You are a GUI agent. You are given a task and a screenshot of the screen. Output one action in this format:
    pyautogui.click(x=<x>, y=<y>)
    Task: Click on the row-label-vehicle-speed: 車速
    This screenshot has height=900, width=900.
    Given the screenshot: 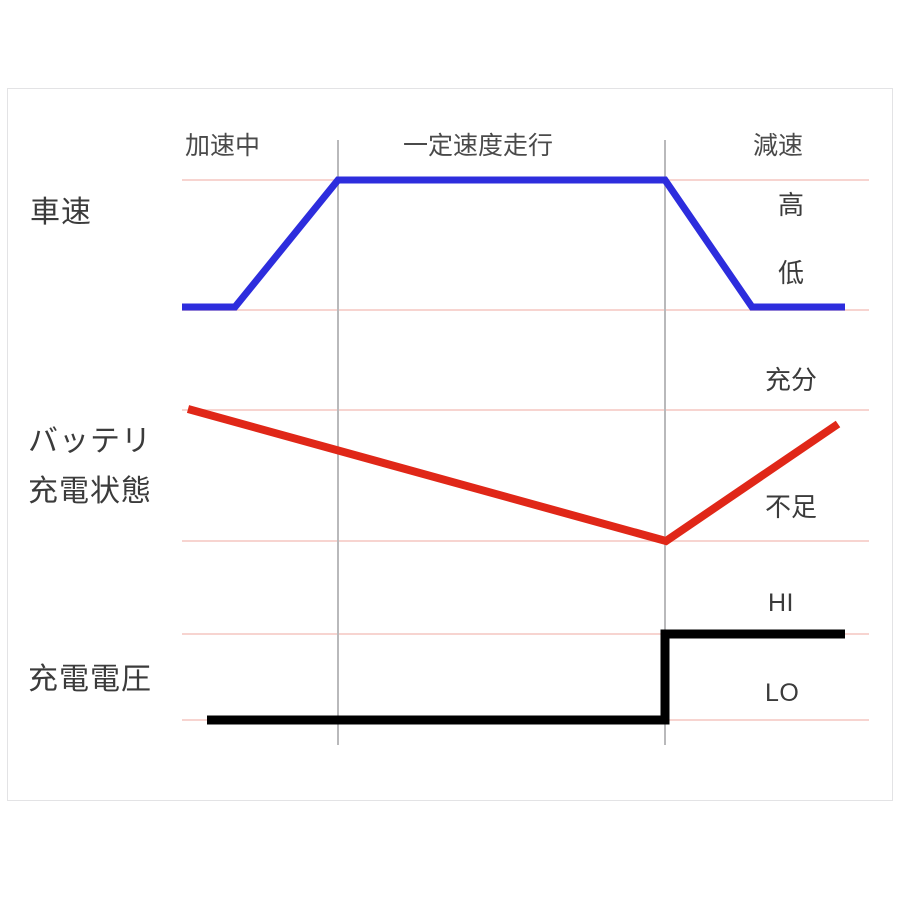 What is the action you would take?
    pyautogui.click(x=61, y=212)
    